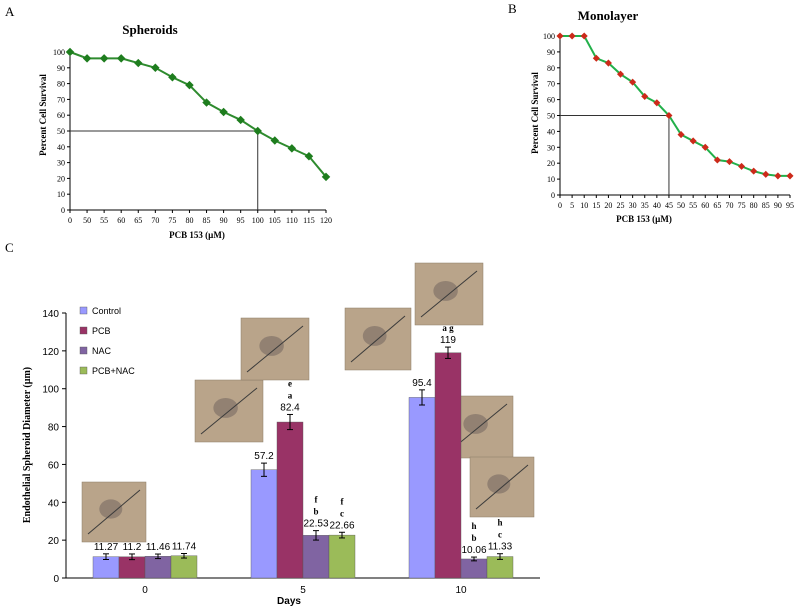 This screenshot has height=612, width=796. I want to click on chart-a-ytick-label: 50, so click(61, 131).